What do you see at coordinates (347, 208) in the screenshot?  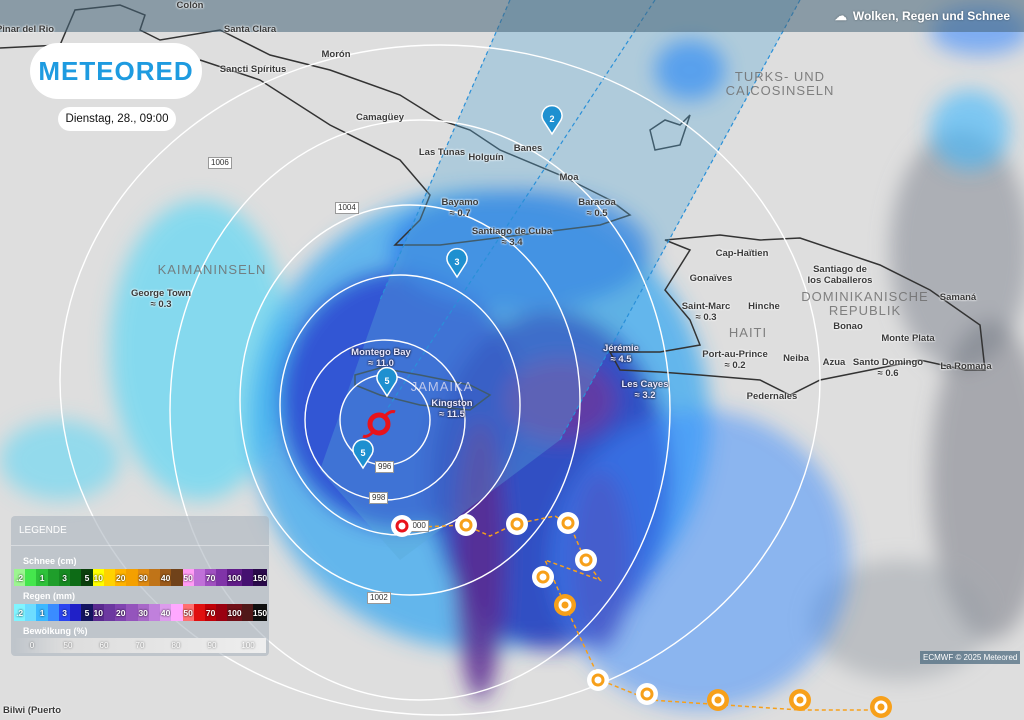 I see `isobar-label: 1004` at bounding box center [347, 208].